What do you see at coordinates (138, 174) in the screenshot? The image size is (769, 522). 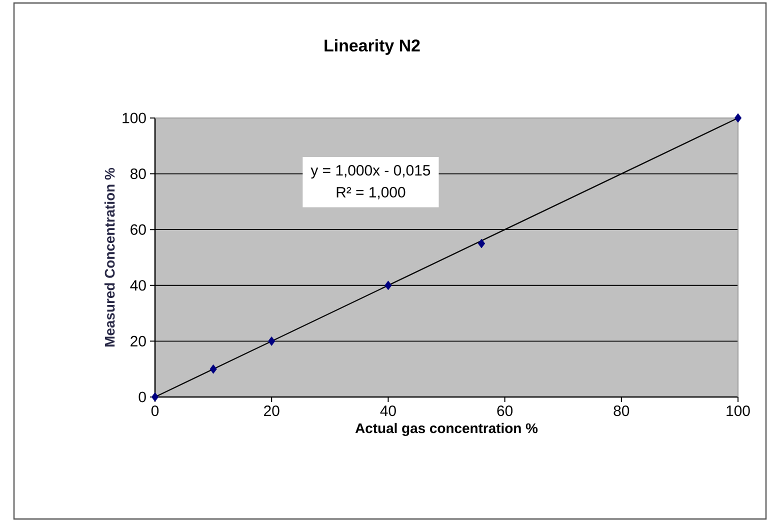 I see `y-tick-label: 80` at bounding box center [138, 174].